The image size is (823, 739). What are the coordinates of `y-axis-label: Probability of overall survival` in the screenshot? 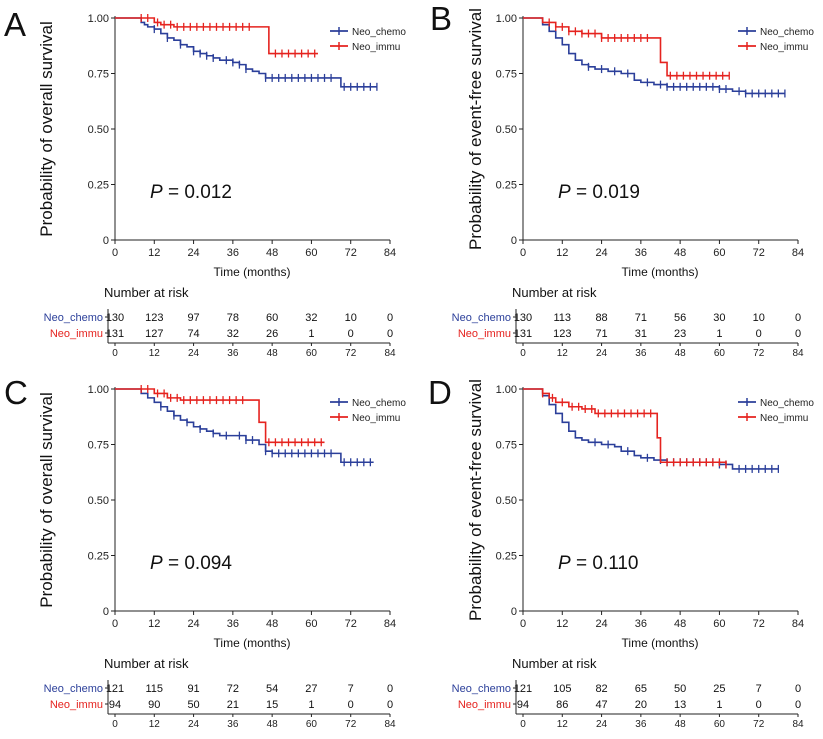 It's located at (46, 499).